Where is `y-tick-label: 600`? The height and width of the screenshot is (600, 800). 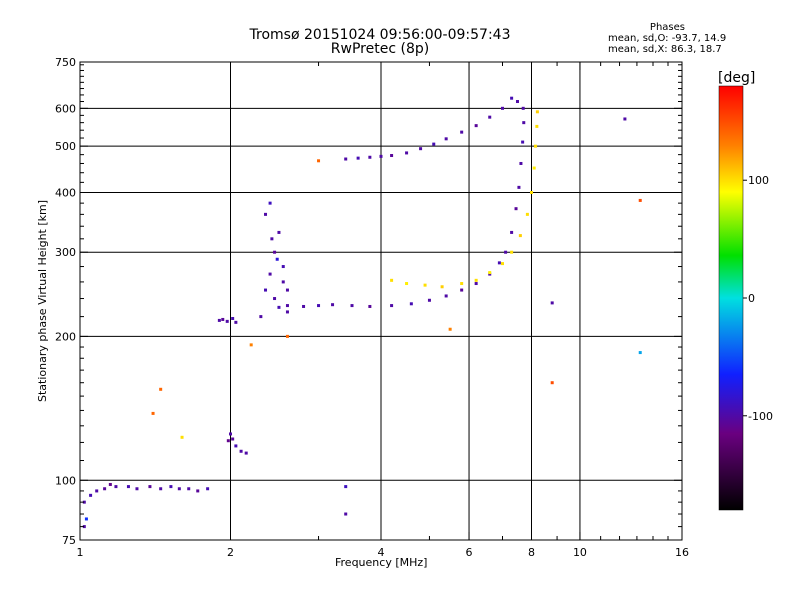
y-tick-label: 600 is located at coordinates (65, 108).